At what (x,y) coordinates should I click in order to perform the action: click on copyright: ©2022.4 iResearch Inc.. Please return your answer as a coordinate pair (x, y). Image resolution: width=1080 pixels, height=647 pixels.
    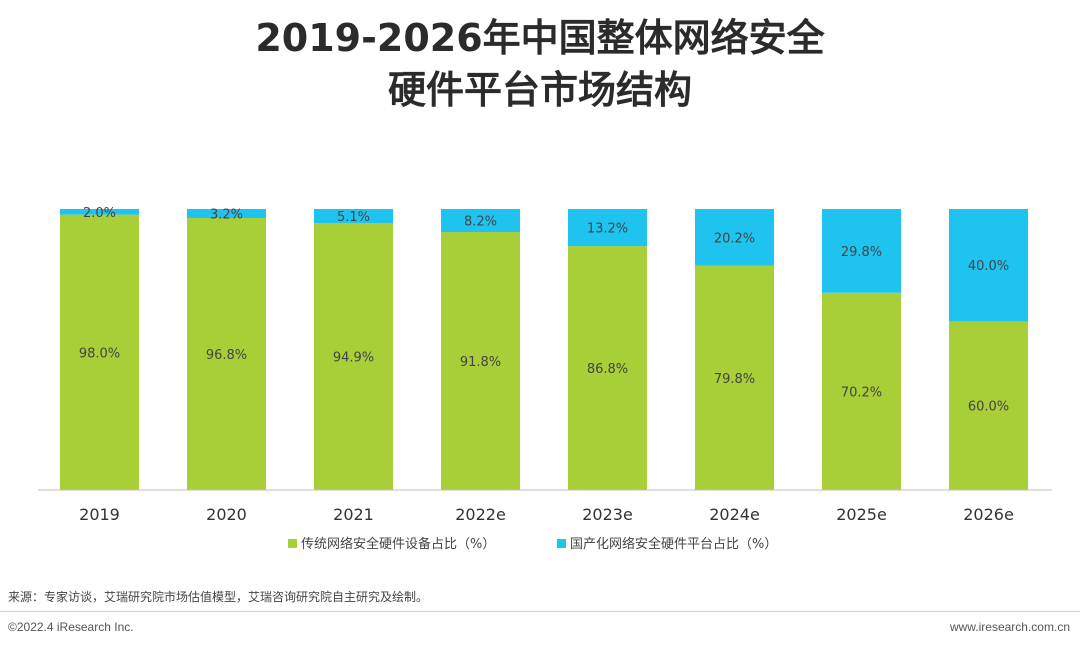
    Looking at the image, I should click on (71, 627).